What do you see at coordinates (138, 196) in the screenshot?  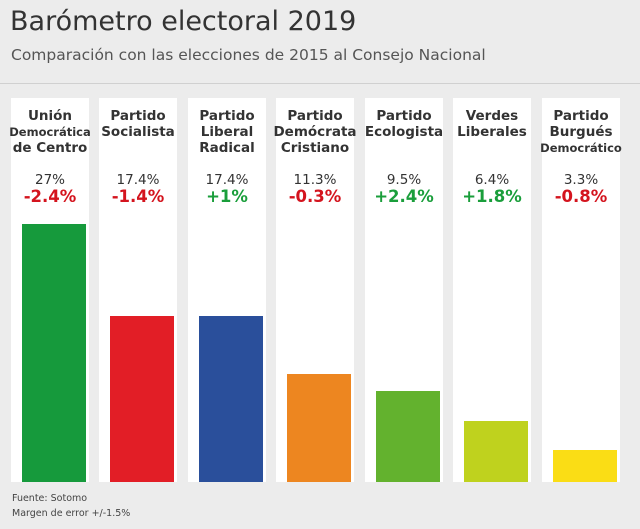 I see `change-label: -1.4%` at bounding box center [138, 196].